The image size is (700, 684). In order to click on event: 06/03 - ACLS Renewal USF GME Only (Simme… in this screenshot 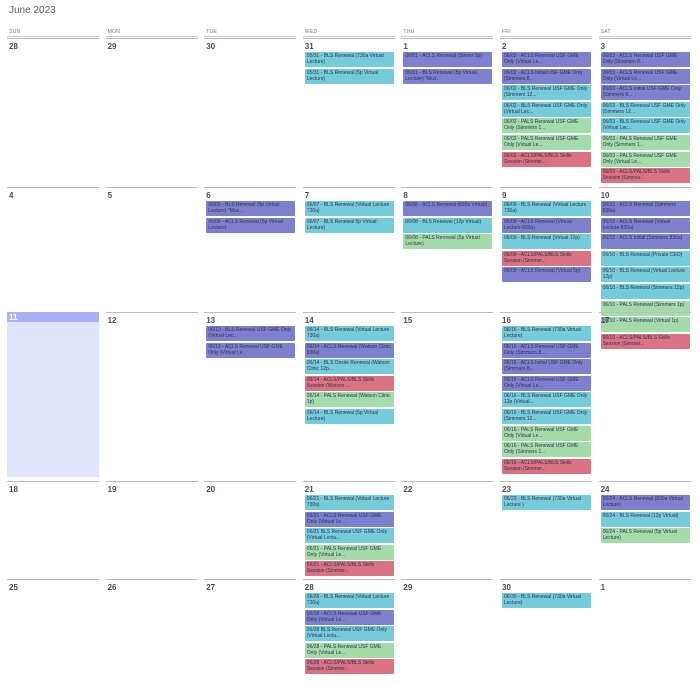, I will do `click(645, 59)`.